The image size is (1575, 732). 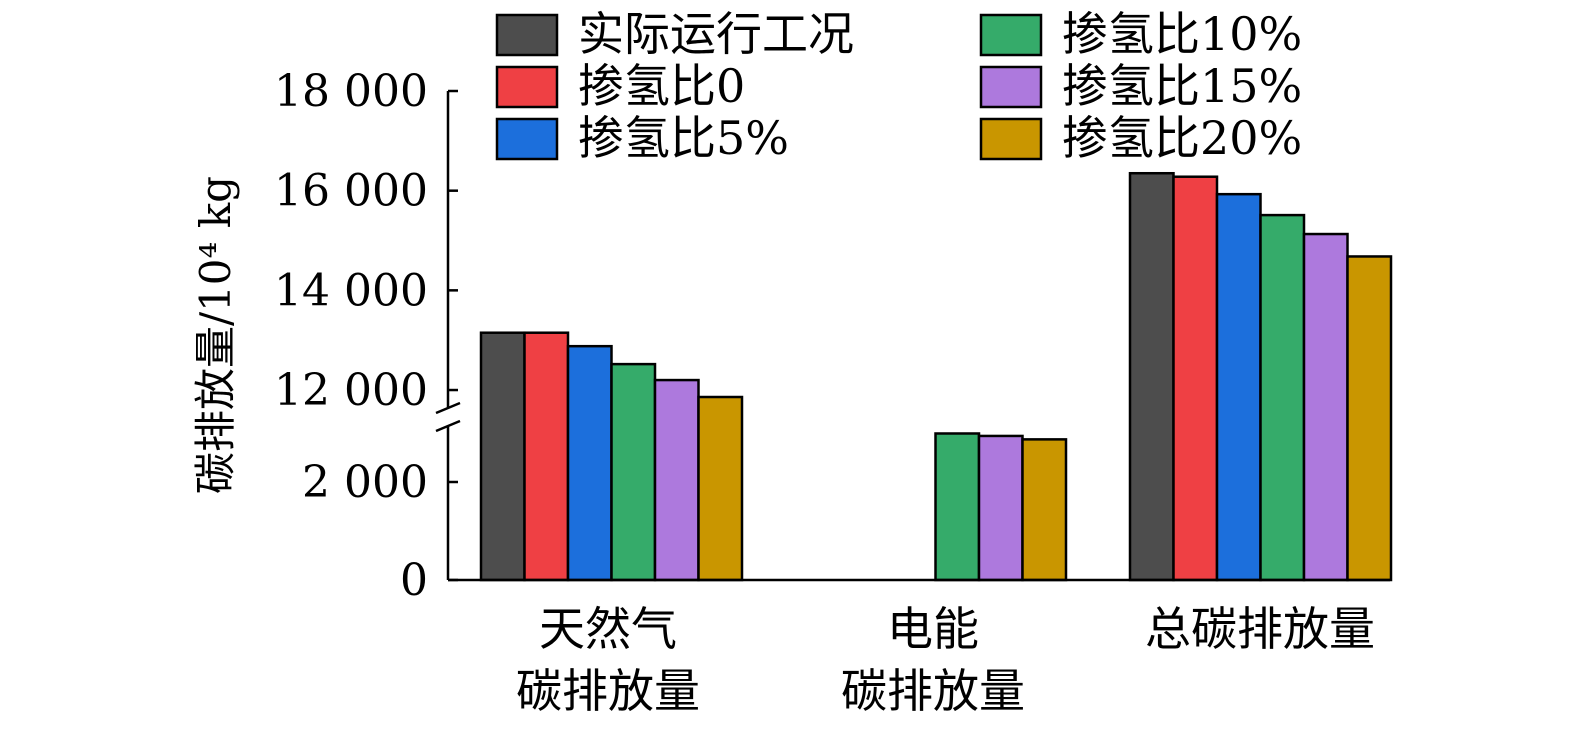 I want to click on y-tick-label: 18 000, so click(x=351, y=91).